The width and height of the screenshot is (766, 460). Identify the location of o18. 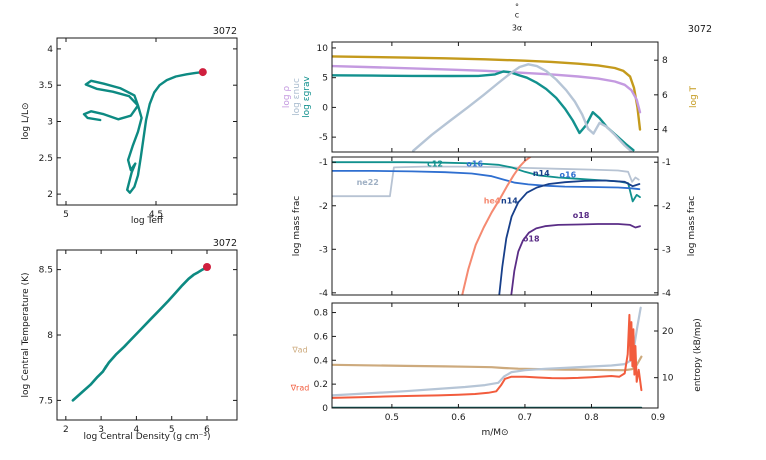
(575, 259).